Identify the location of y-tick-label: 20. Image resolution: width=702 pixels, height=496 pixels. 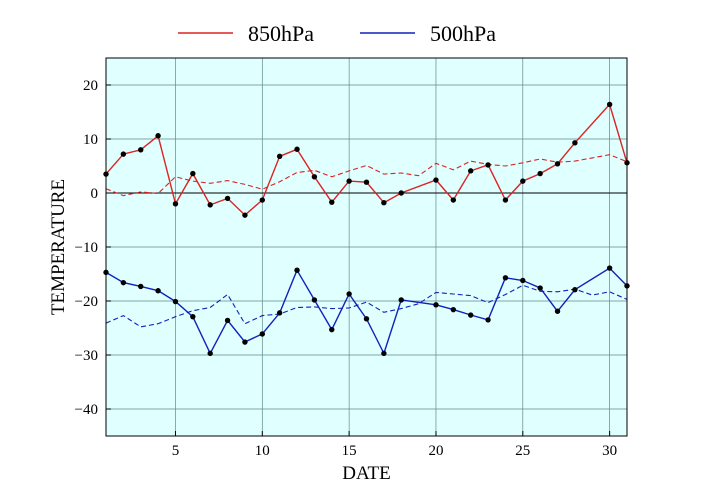
(90, 86).